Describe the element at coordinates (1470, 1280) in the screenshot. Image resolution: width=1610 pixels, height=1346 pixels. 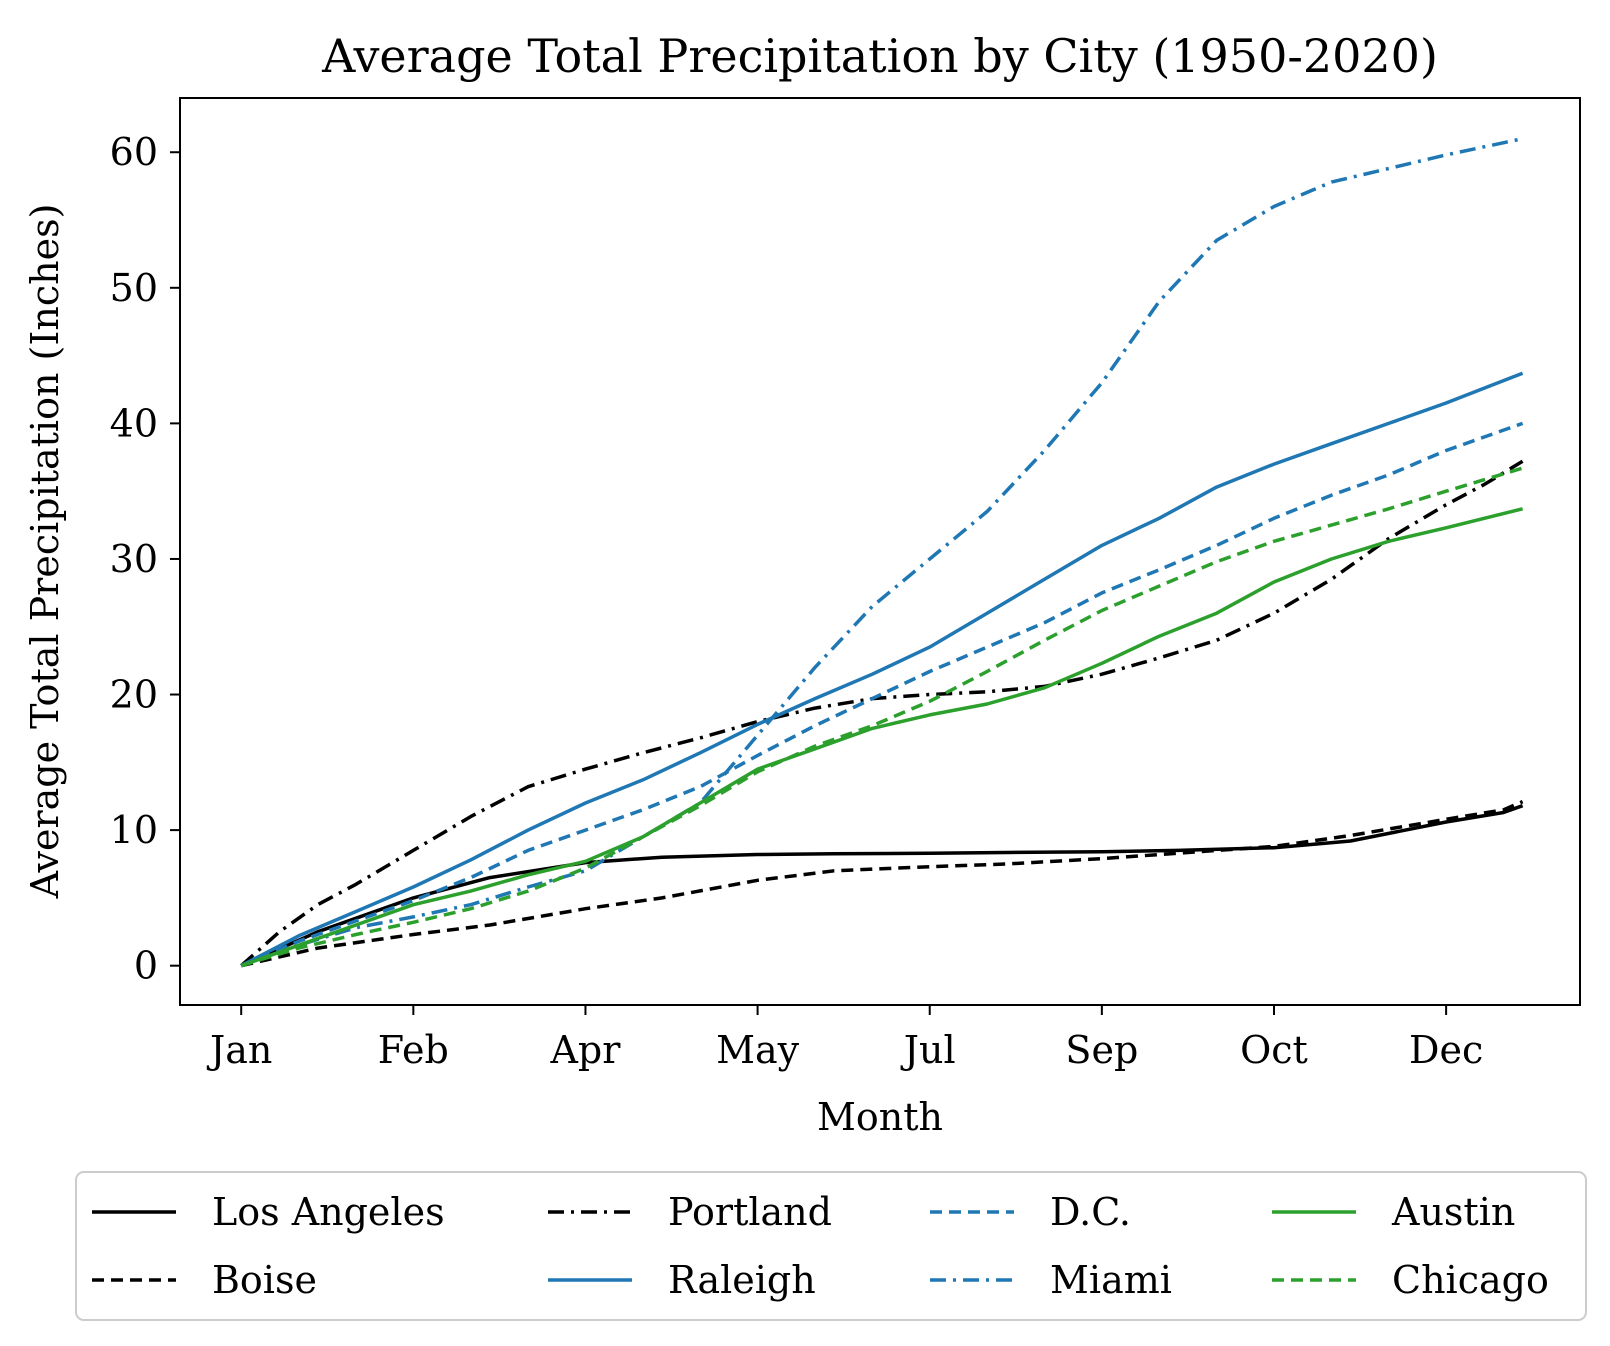
I see `legend-label: Chicago` at that location.